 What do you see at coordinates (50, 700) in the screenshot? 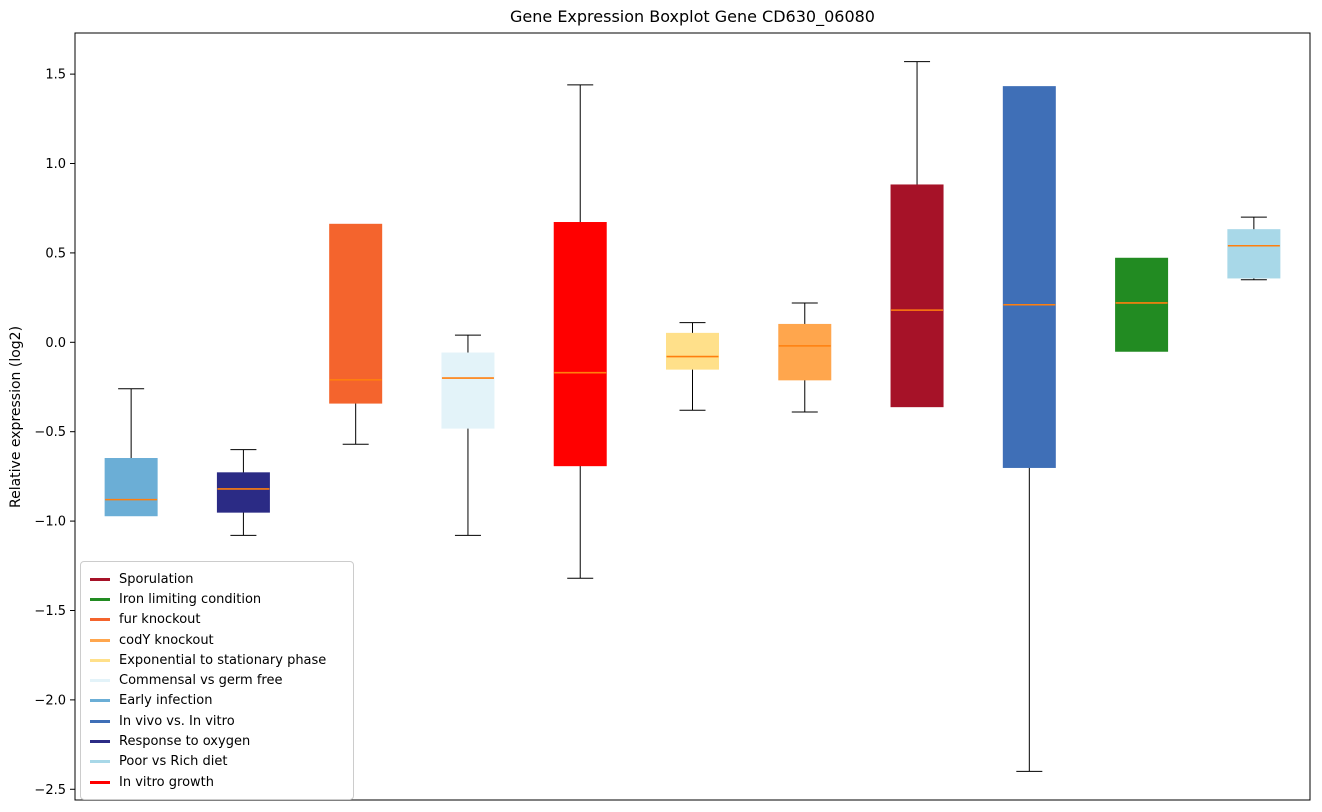
I see `y-tick-label: −2.0` at bounding box center [50, 700].